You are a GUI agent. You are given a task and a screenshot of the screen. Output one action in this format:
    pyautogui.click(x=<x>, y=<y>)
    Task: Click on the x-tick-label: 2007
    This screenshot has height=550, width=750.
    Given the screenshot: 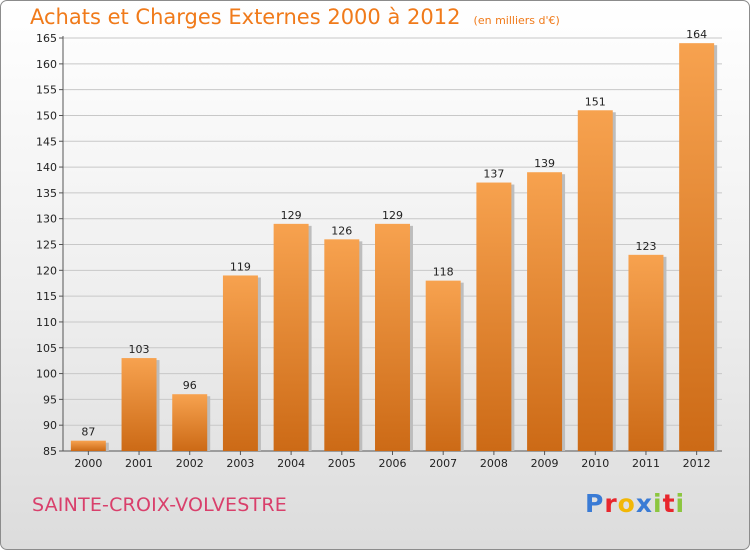 What is the action you would take?
    pyautogui.click(x=443, y=463)
    